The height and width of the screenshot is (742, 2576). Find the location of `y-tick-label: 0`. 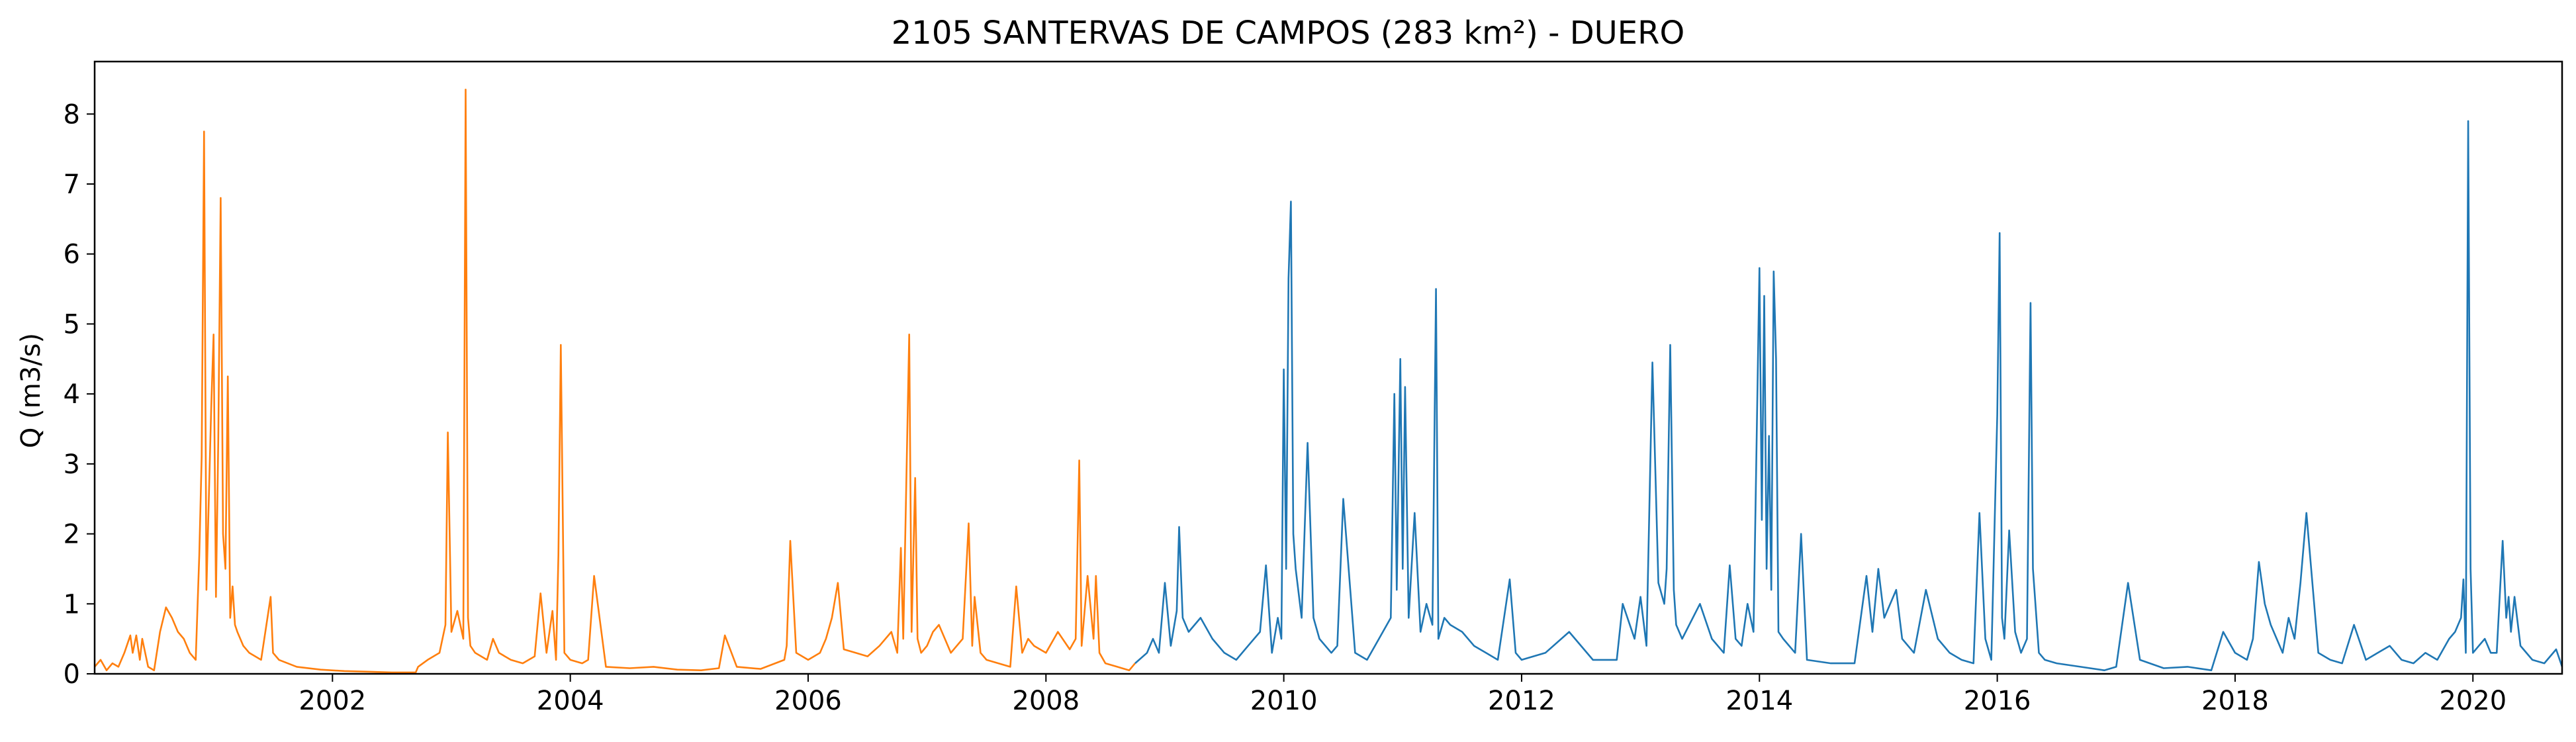

y-tick-label: 0 is located at coordinates (72, 674).